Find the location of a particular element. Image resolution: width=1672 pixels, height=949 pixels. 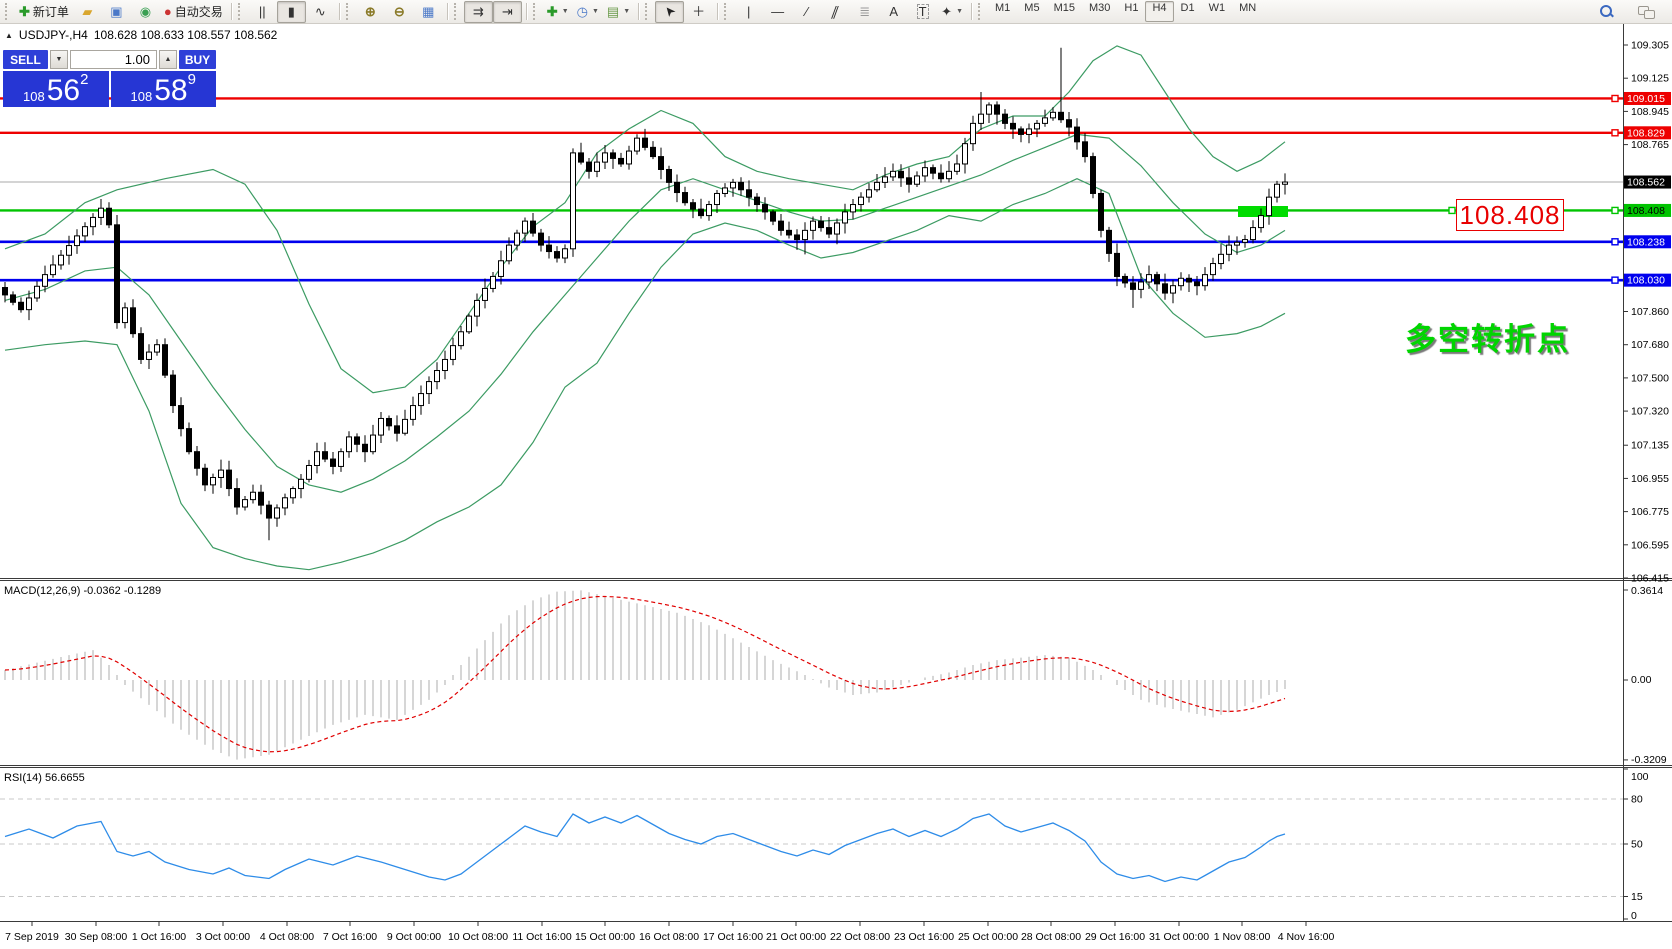

templates-button: ▤ ▼ is located at coordinates (618, 12).